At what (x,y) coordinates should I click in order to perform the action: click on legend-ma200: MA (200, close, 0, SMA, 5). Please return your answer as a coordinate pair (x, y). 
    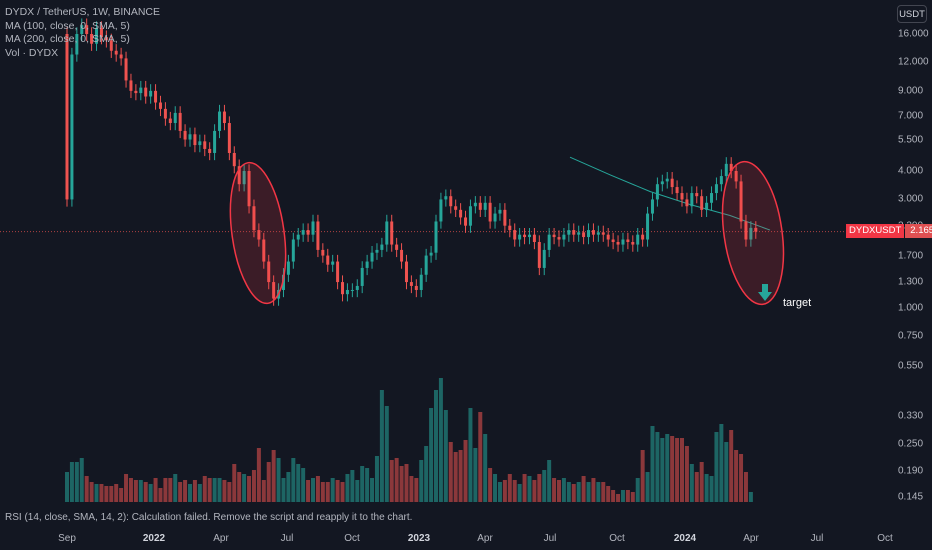
    Looking at the image, I should click on (67, 39).